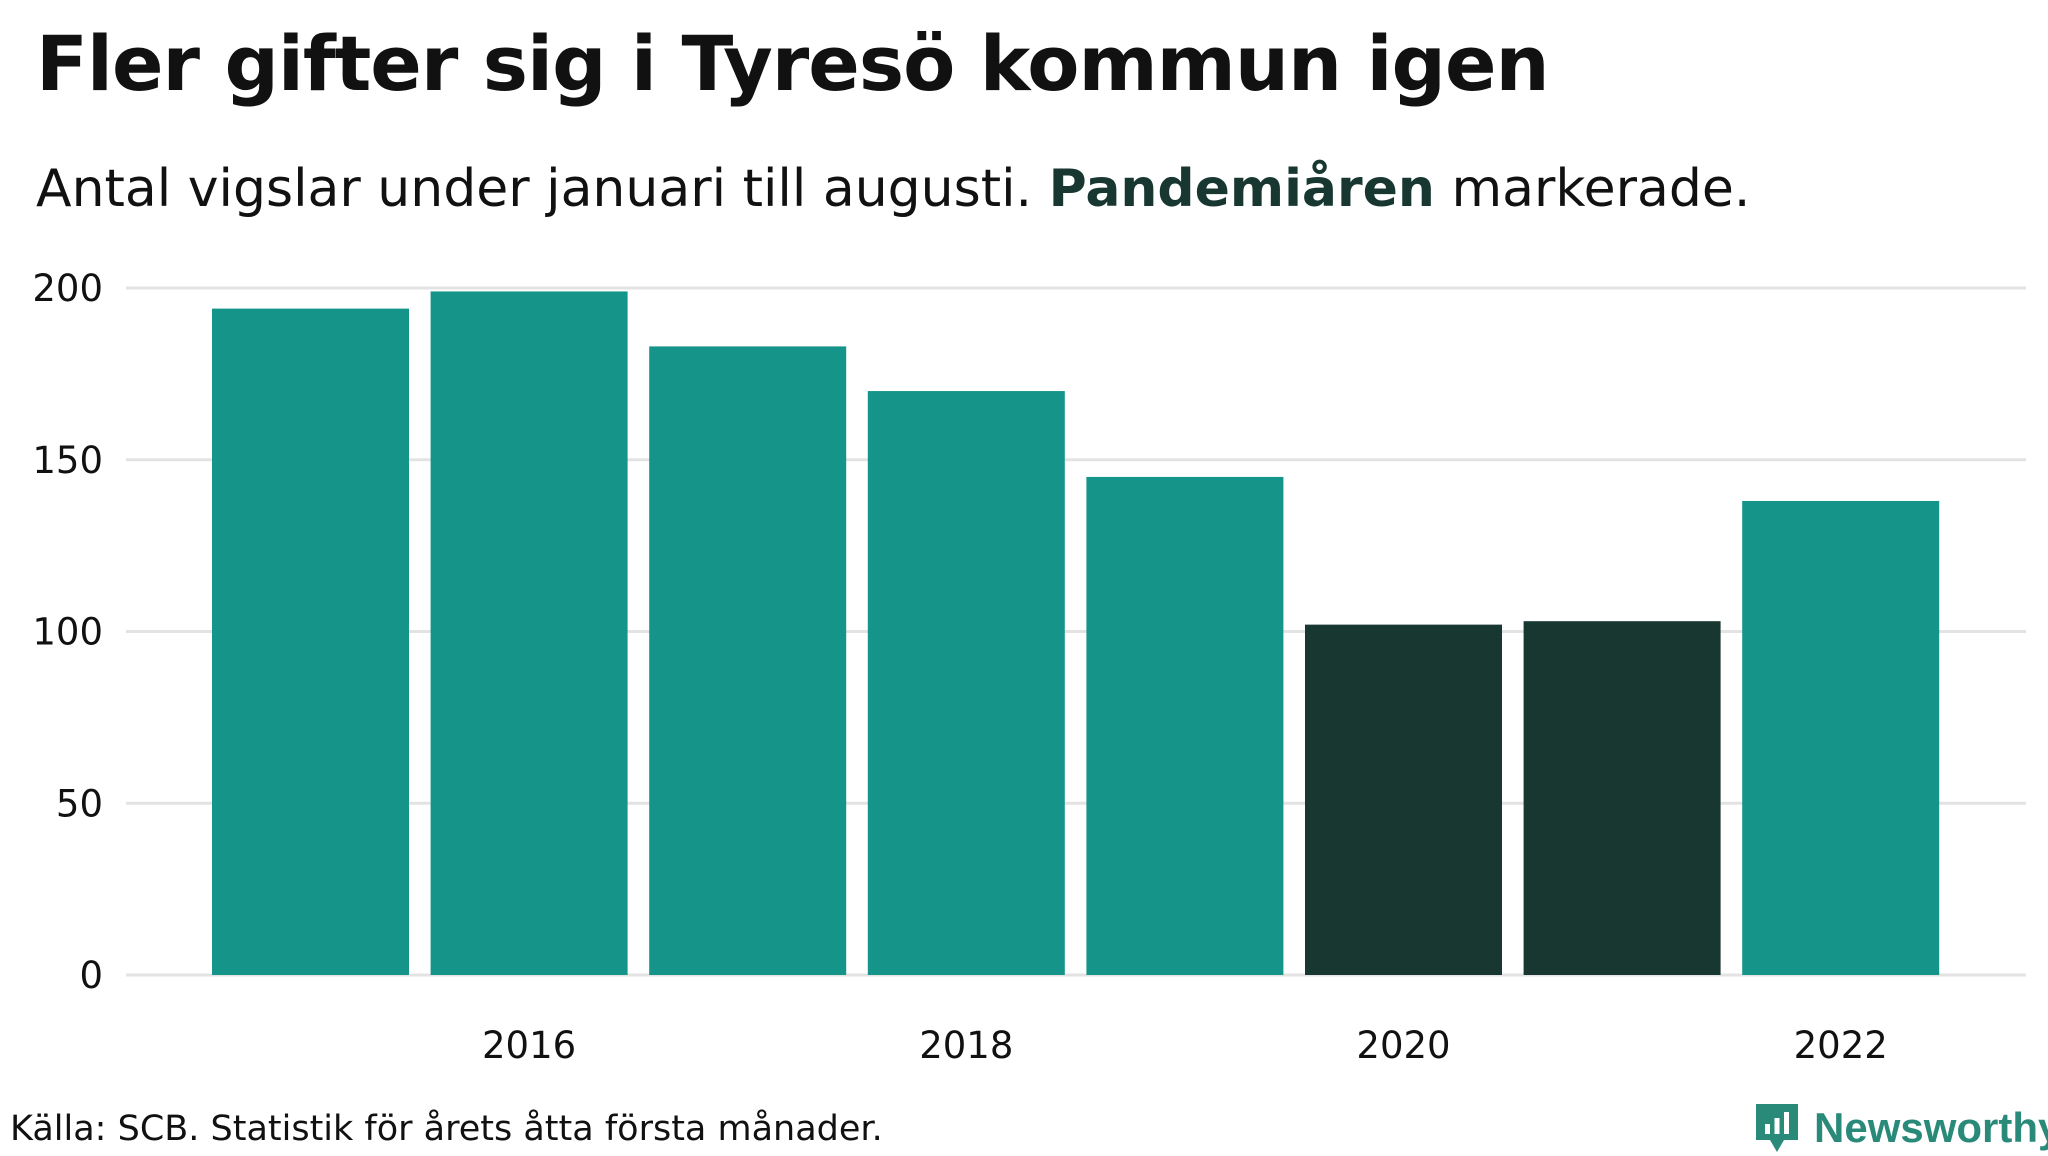 The image size is (2048, 1156). Describe the element at coordinates (793, 63) in the screenshot. I see `chart-title: Fler gifter sig i Tyresö kommun igen` at that location.